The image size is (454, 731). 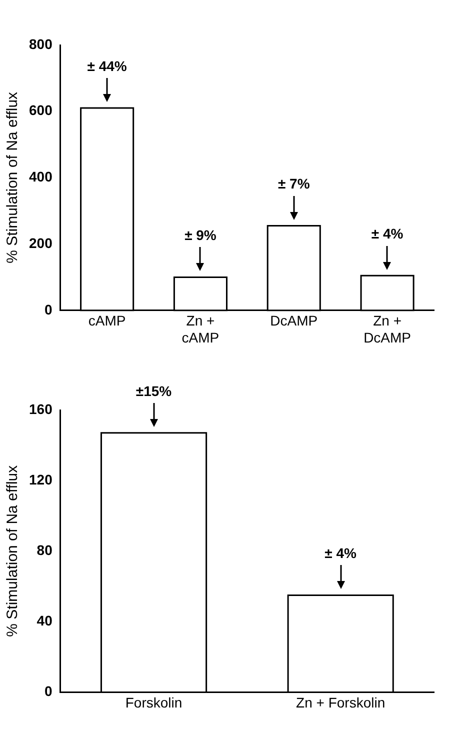 I want to click on y-tick-label: 400, so click(x=41, y=176).